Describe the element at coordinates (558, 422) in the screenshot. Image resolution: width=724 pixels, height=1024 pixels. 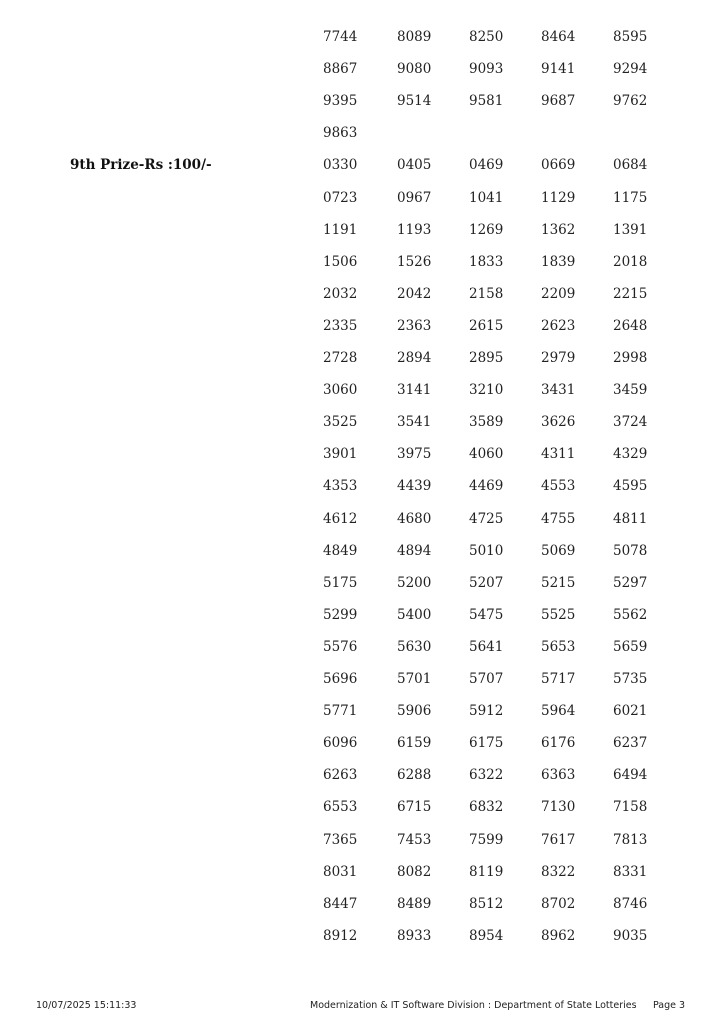
I see `winning-number: 3626` at that location.